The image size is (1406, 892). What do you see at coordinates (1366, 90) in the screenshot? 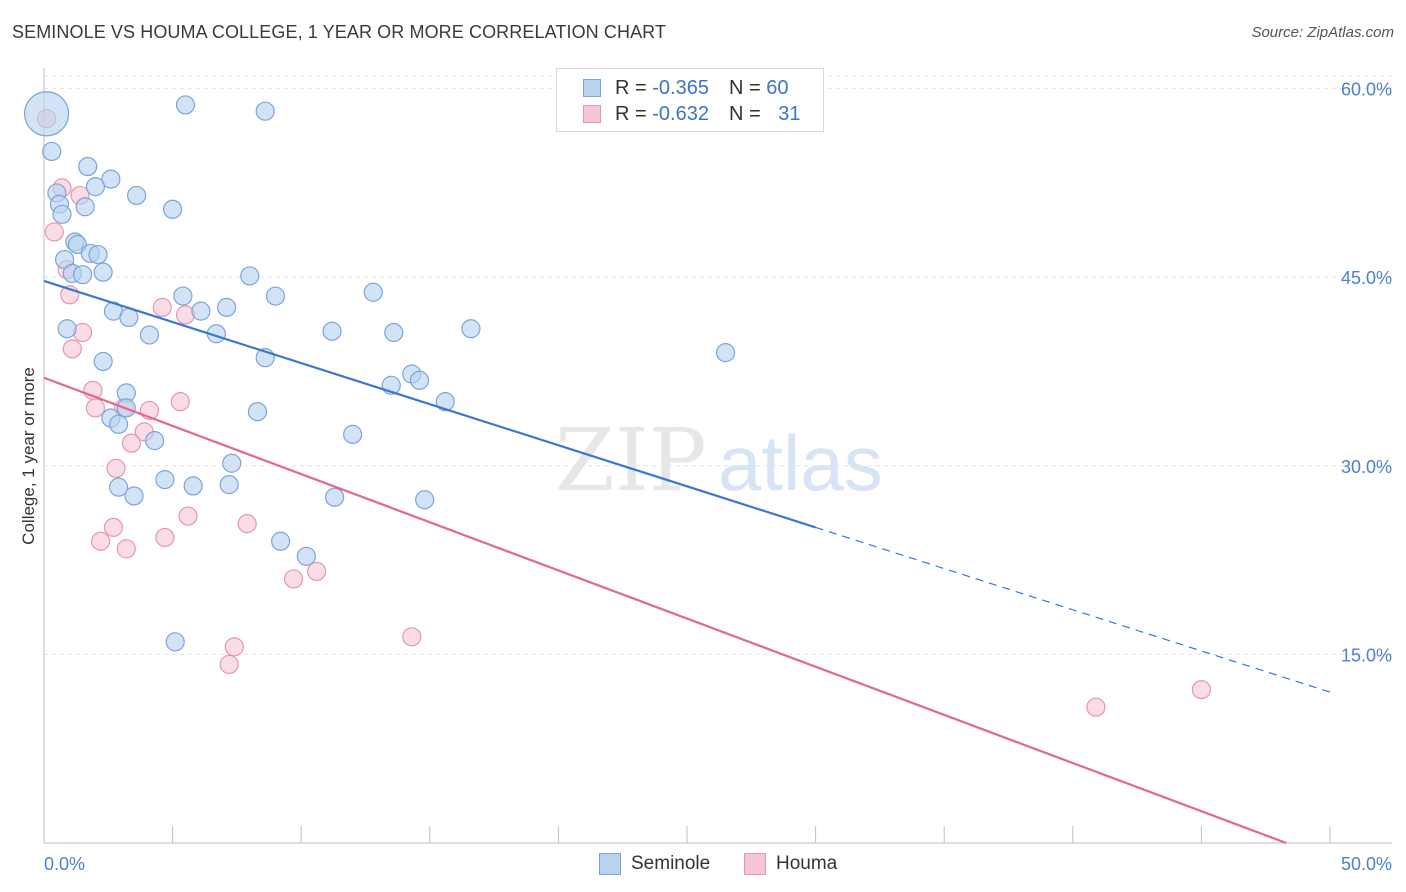
I see `y-tick-label: 60.0%` at bounding box center [1366, 90].